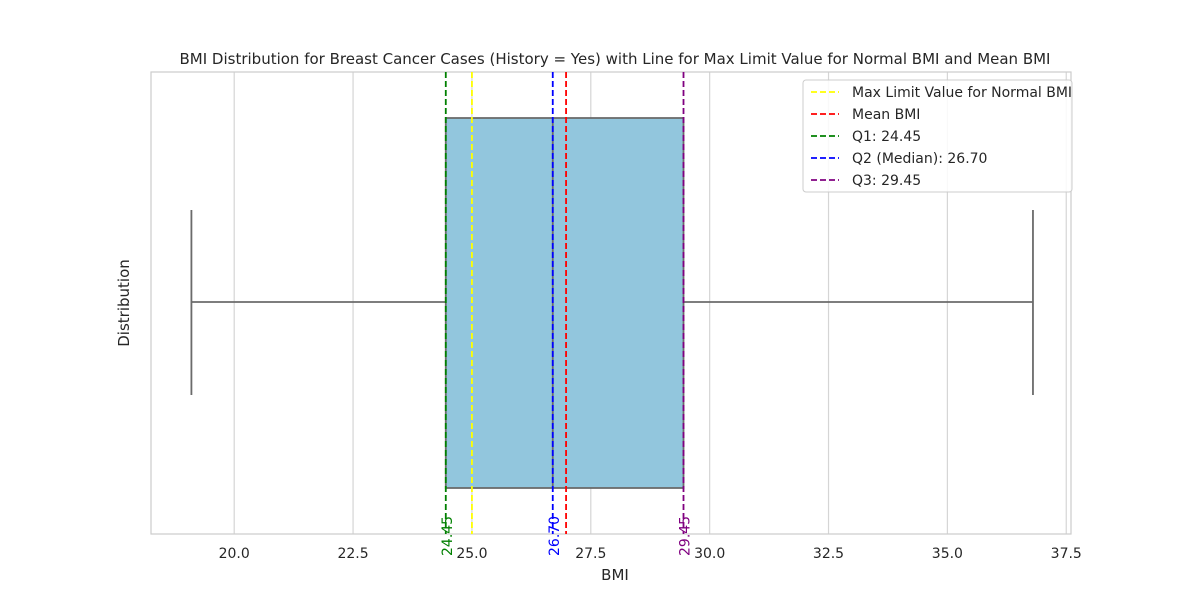 The width and height of the screenshot is (1200, 605). What do you see at coordinates (1066, 554) in the screenshot?
I see `x-tick-label: 37.5` at bounding box center [1066, 554].